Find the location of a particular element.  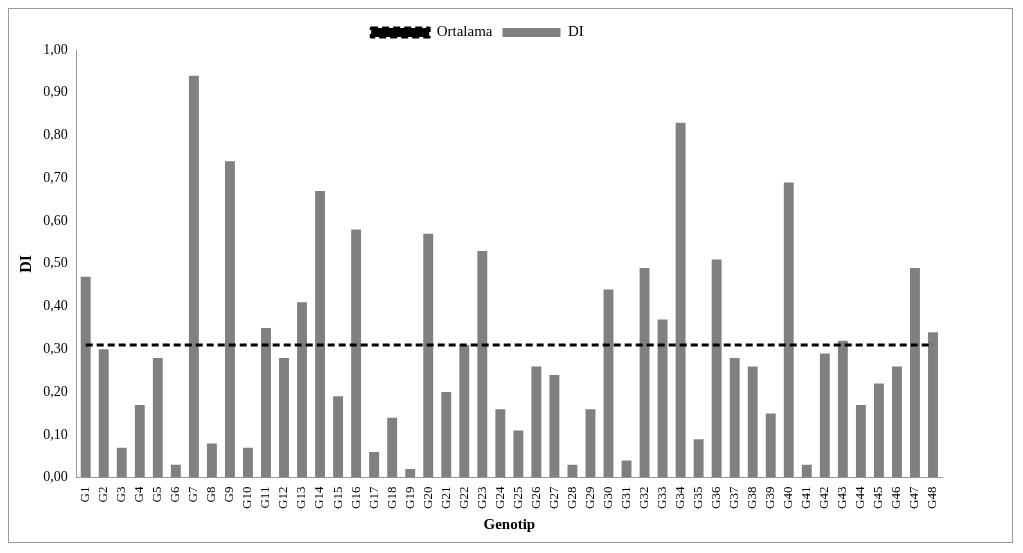

x-tick-label: G31 is located at coordinates (625, 497).